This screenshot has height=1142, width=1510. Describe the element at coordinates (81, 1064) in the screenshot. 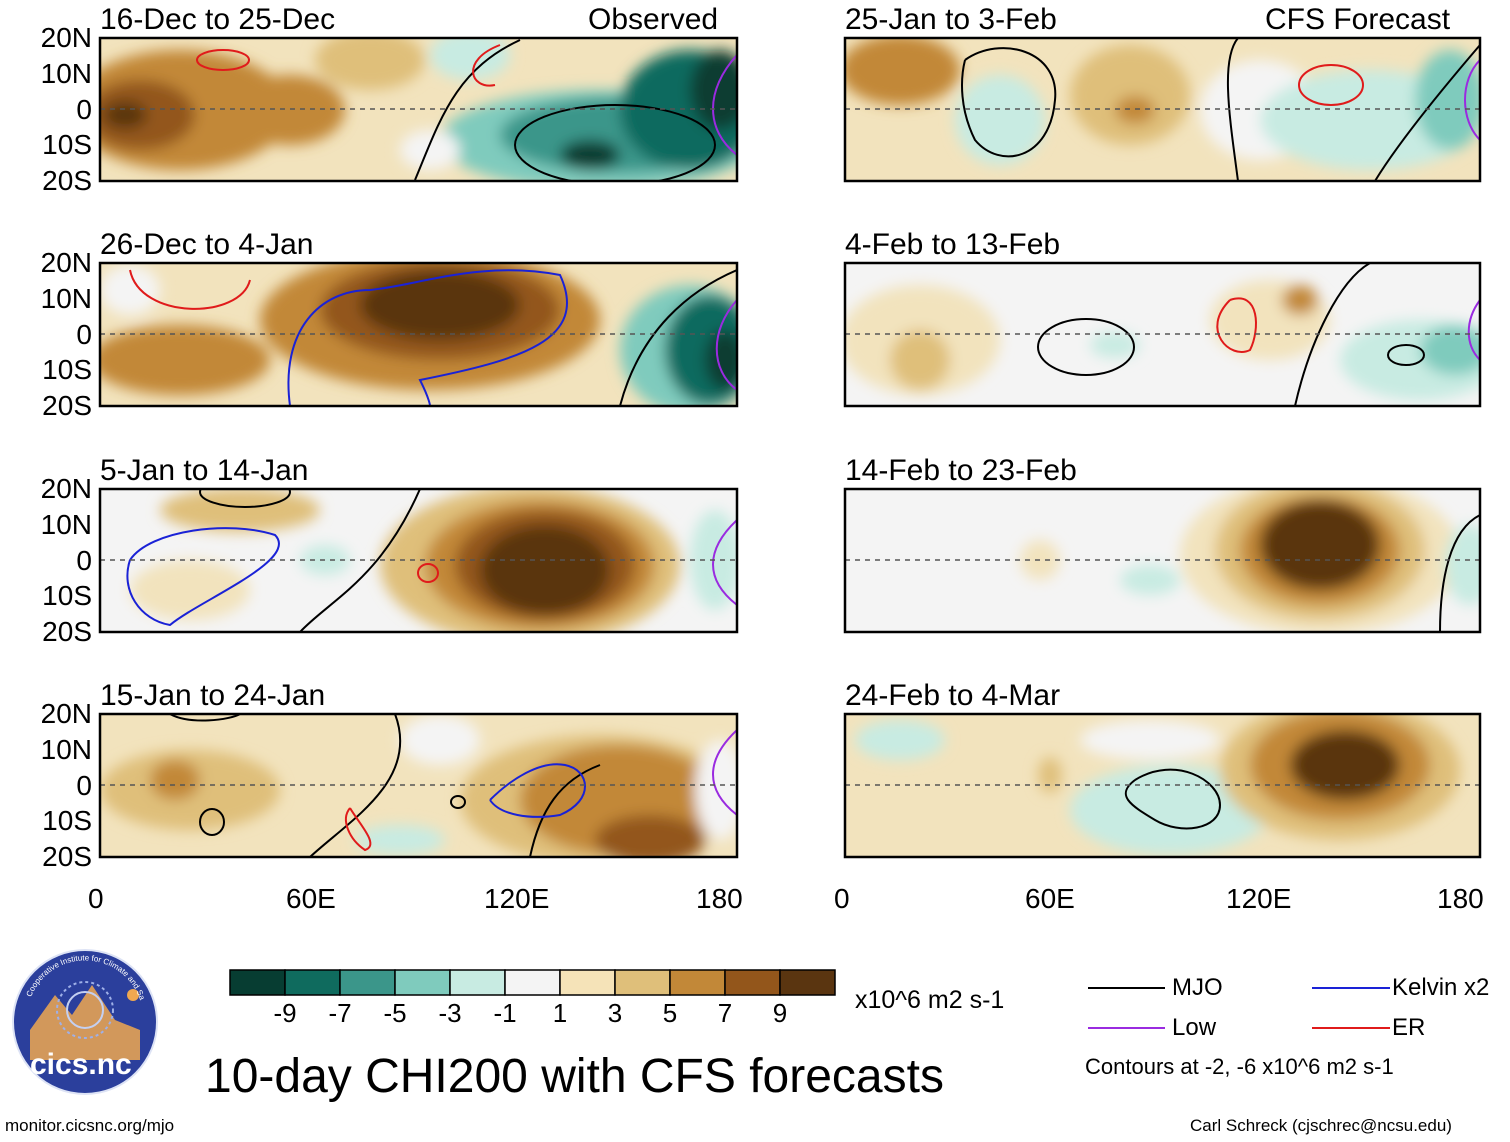

I see `logo-text: cics.nc` at that location.